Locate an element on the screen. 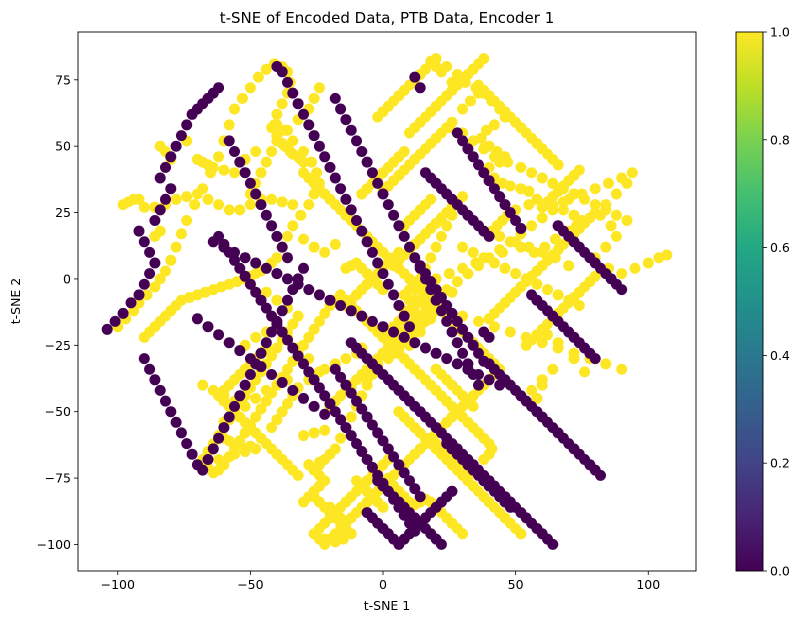 The height and width of the screenshot is (624, 804). x-tick-label: −100 is located at coordinates (118, 584).